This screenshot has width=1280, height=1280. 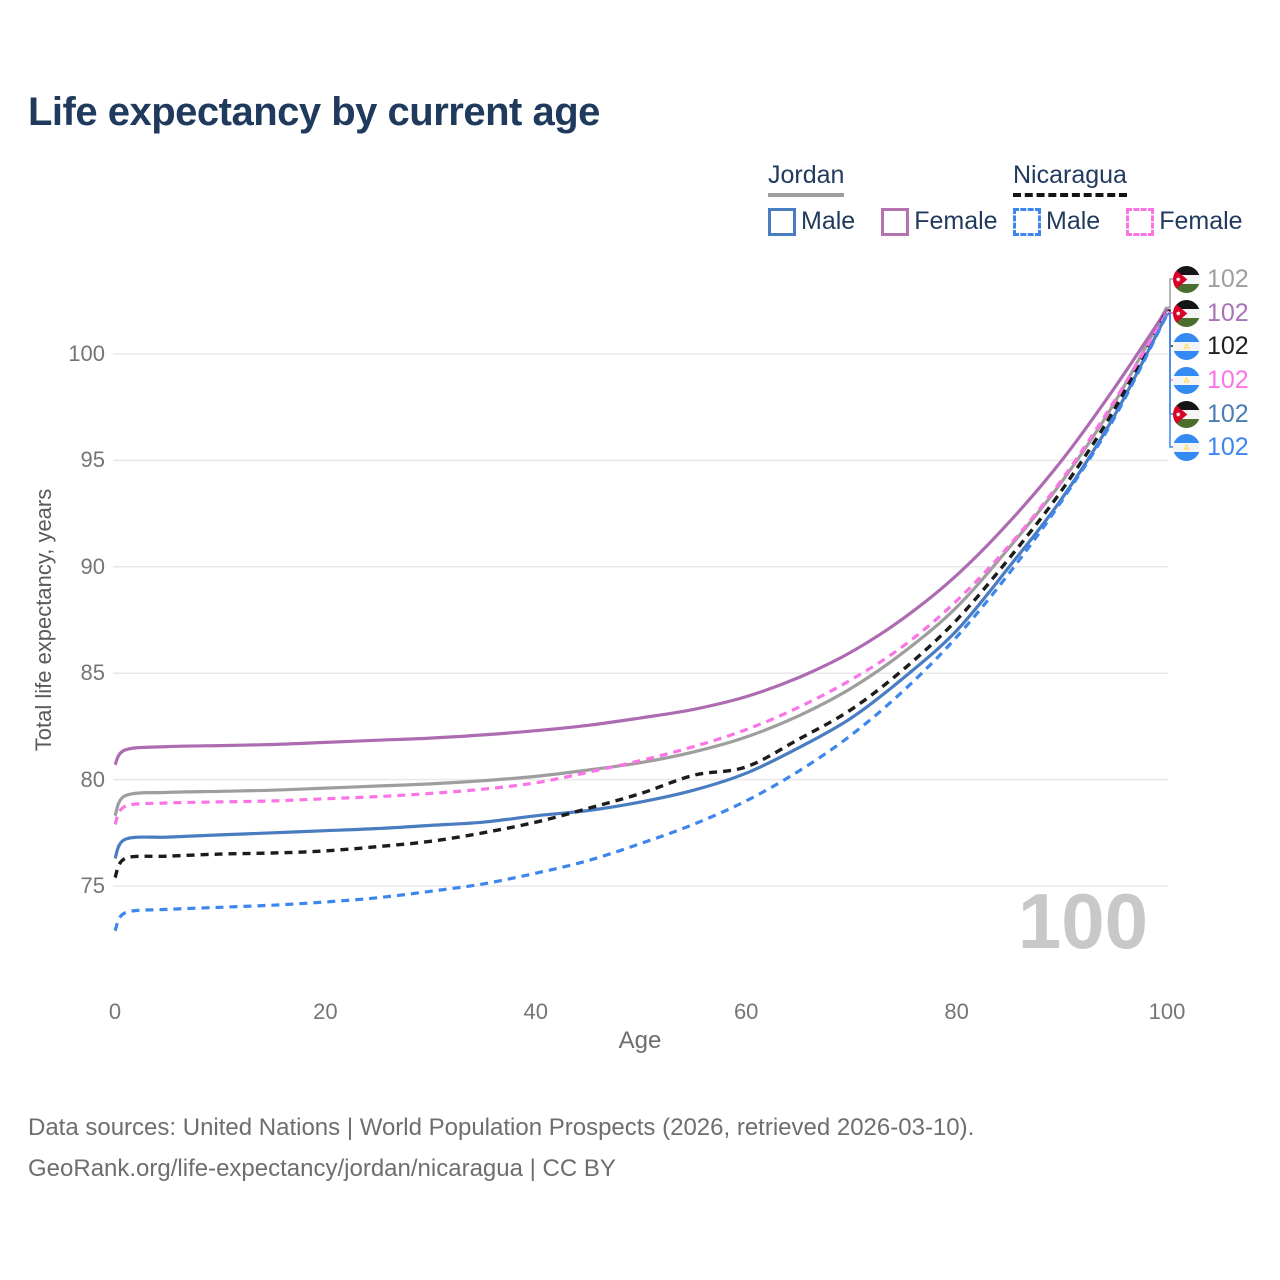 What do you see at coordinates (806, 175) in the screenshot?
I see `legend-country-jordan: Jordan` at bounding box center [806, 175].